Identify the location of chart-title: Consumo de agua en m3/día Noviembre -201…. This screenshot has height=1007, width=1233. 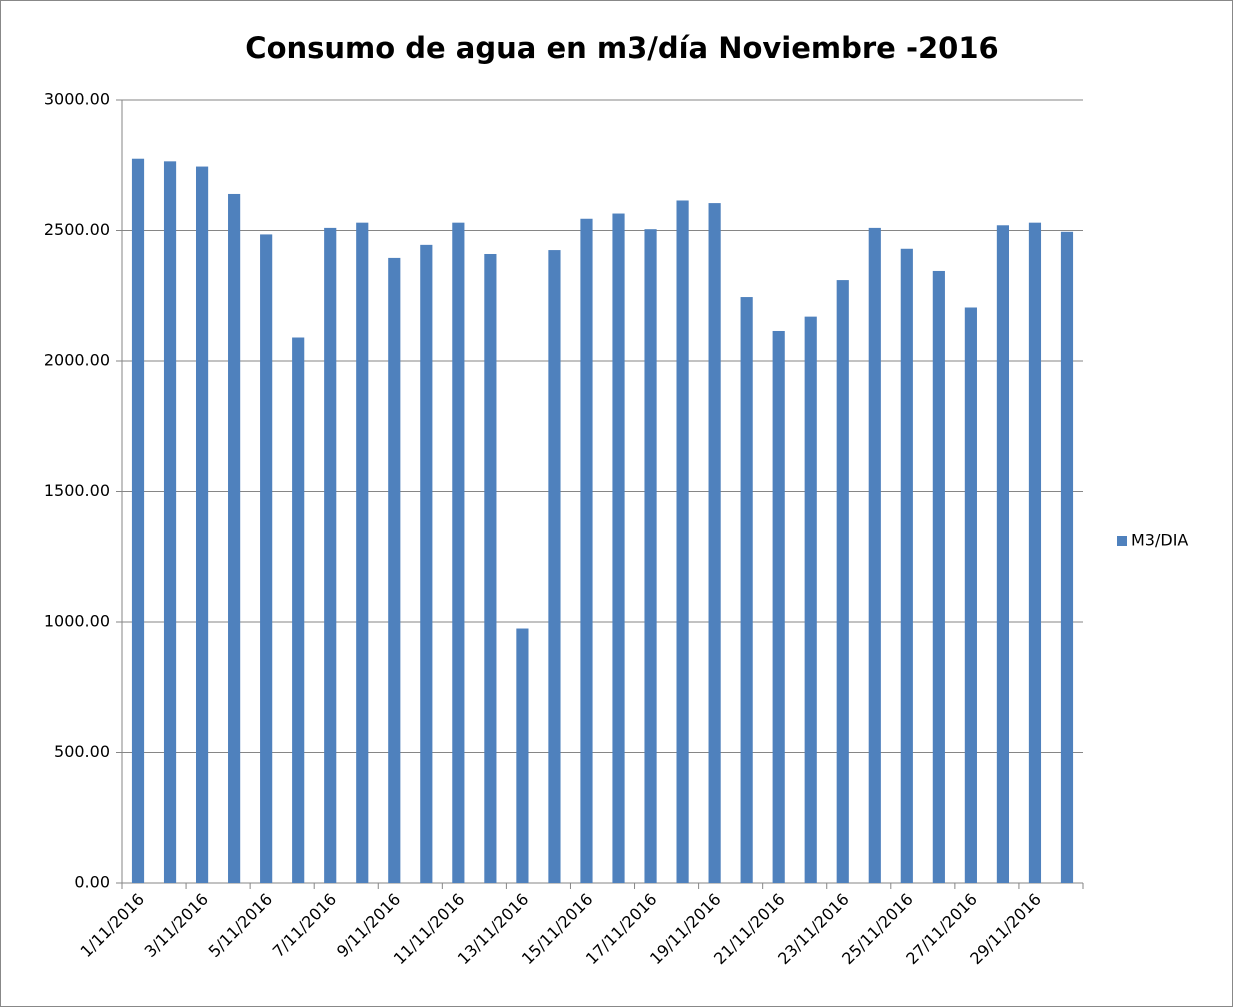
(621, 48).